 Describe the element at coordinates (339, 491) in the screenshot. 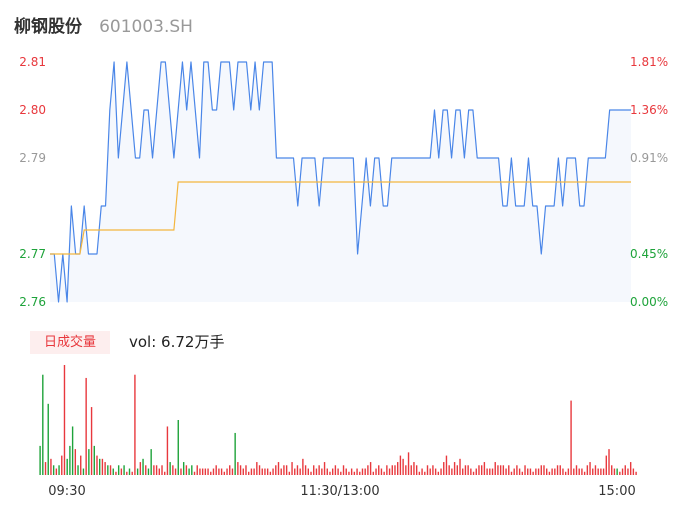

I see `x-tick-label: 11:30/13:00` at that location.